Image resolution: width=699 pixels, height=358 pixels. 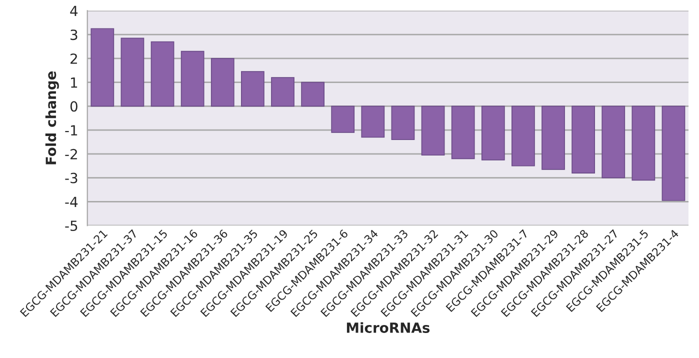 What do you see at coordinates (74, 11) in the screenshot?
I see `y-tick-label: 4` at bounding box center [74, 11].